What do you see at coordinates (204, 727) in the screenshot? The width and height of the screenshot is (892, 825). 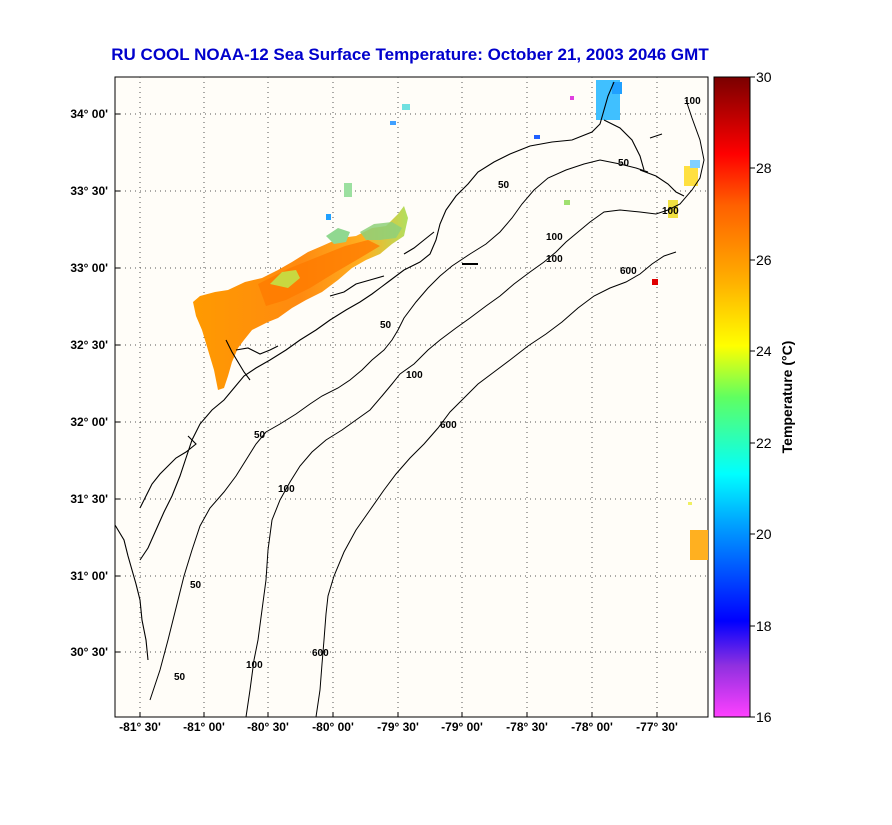 I see `lon-tick-label: -81° 00'` at bounding box center [204, 727].